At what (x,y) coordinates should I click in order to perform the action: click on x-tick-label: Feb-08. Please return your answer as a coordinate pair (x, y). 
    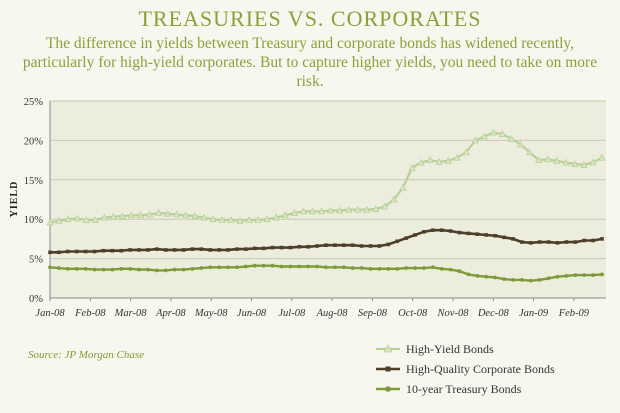
    Looking at the image, I should click on (90, 313).